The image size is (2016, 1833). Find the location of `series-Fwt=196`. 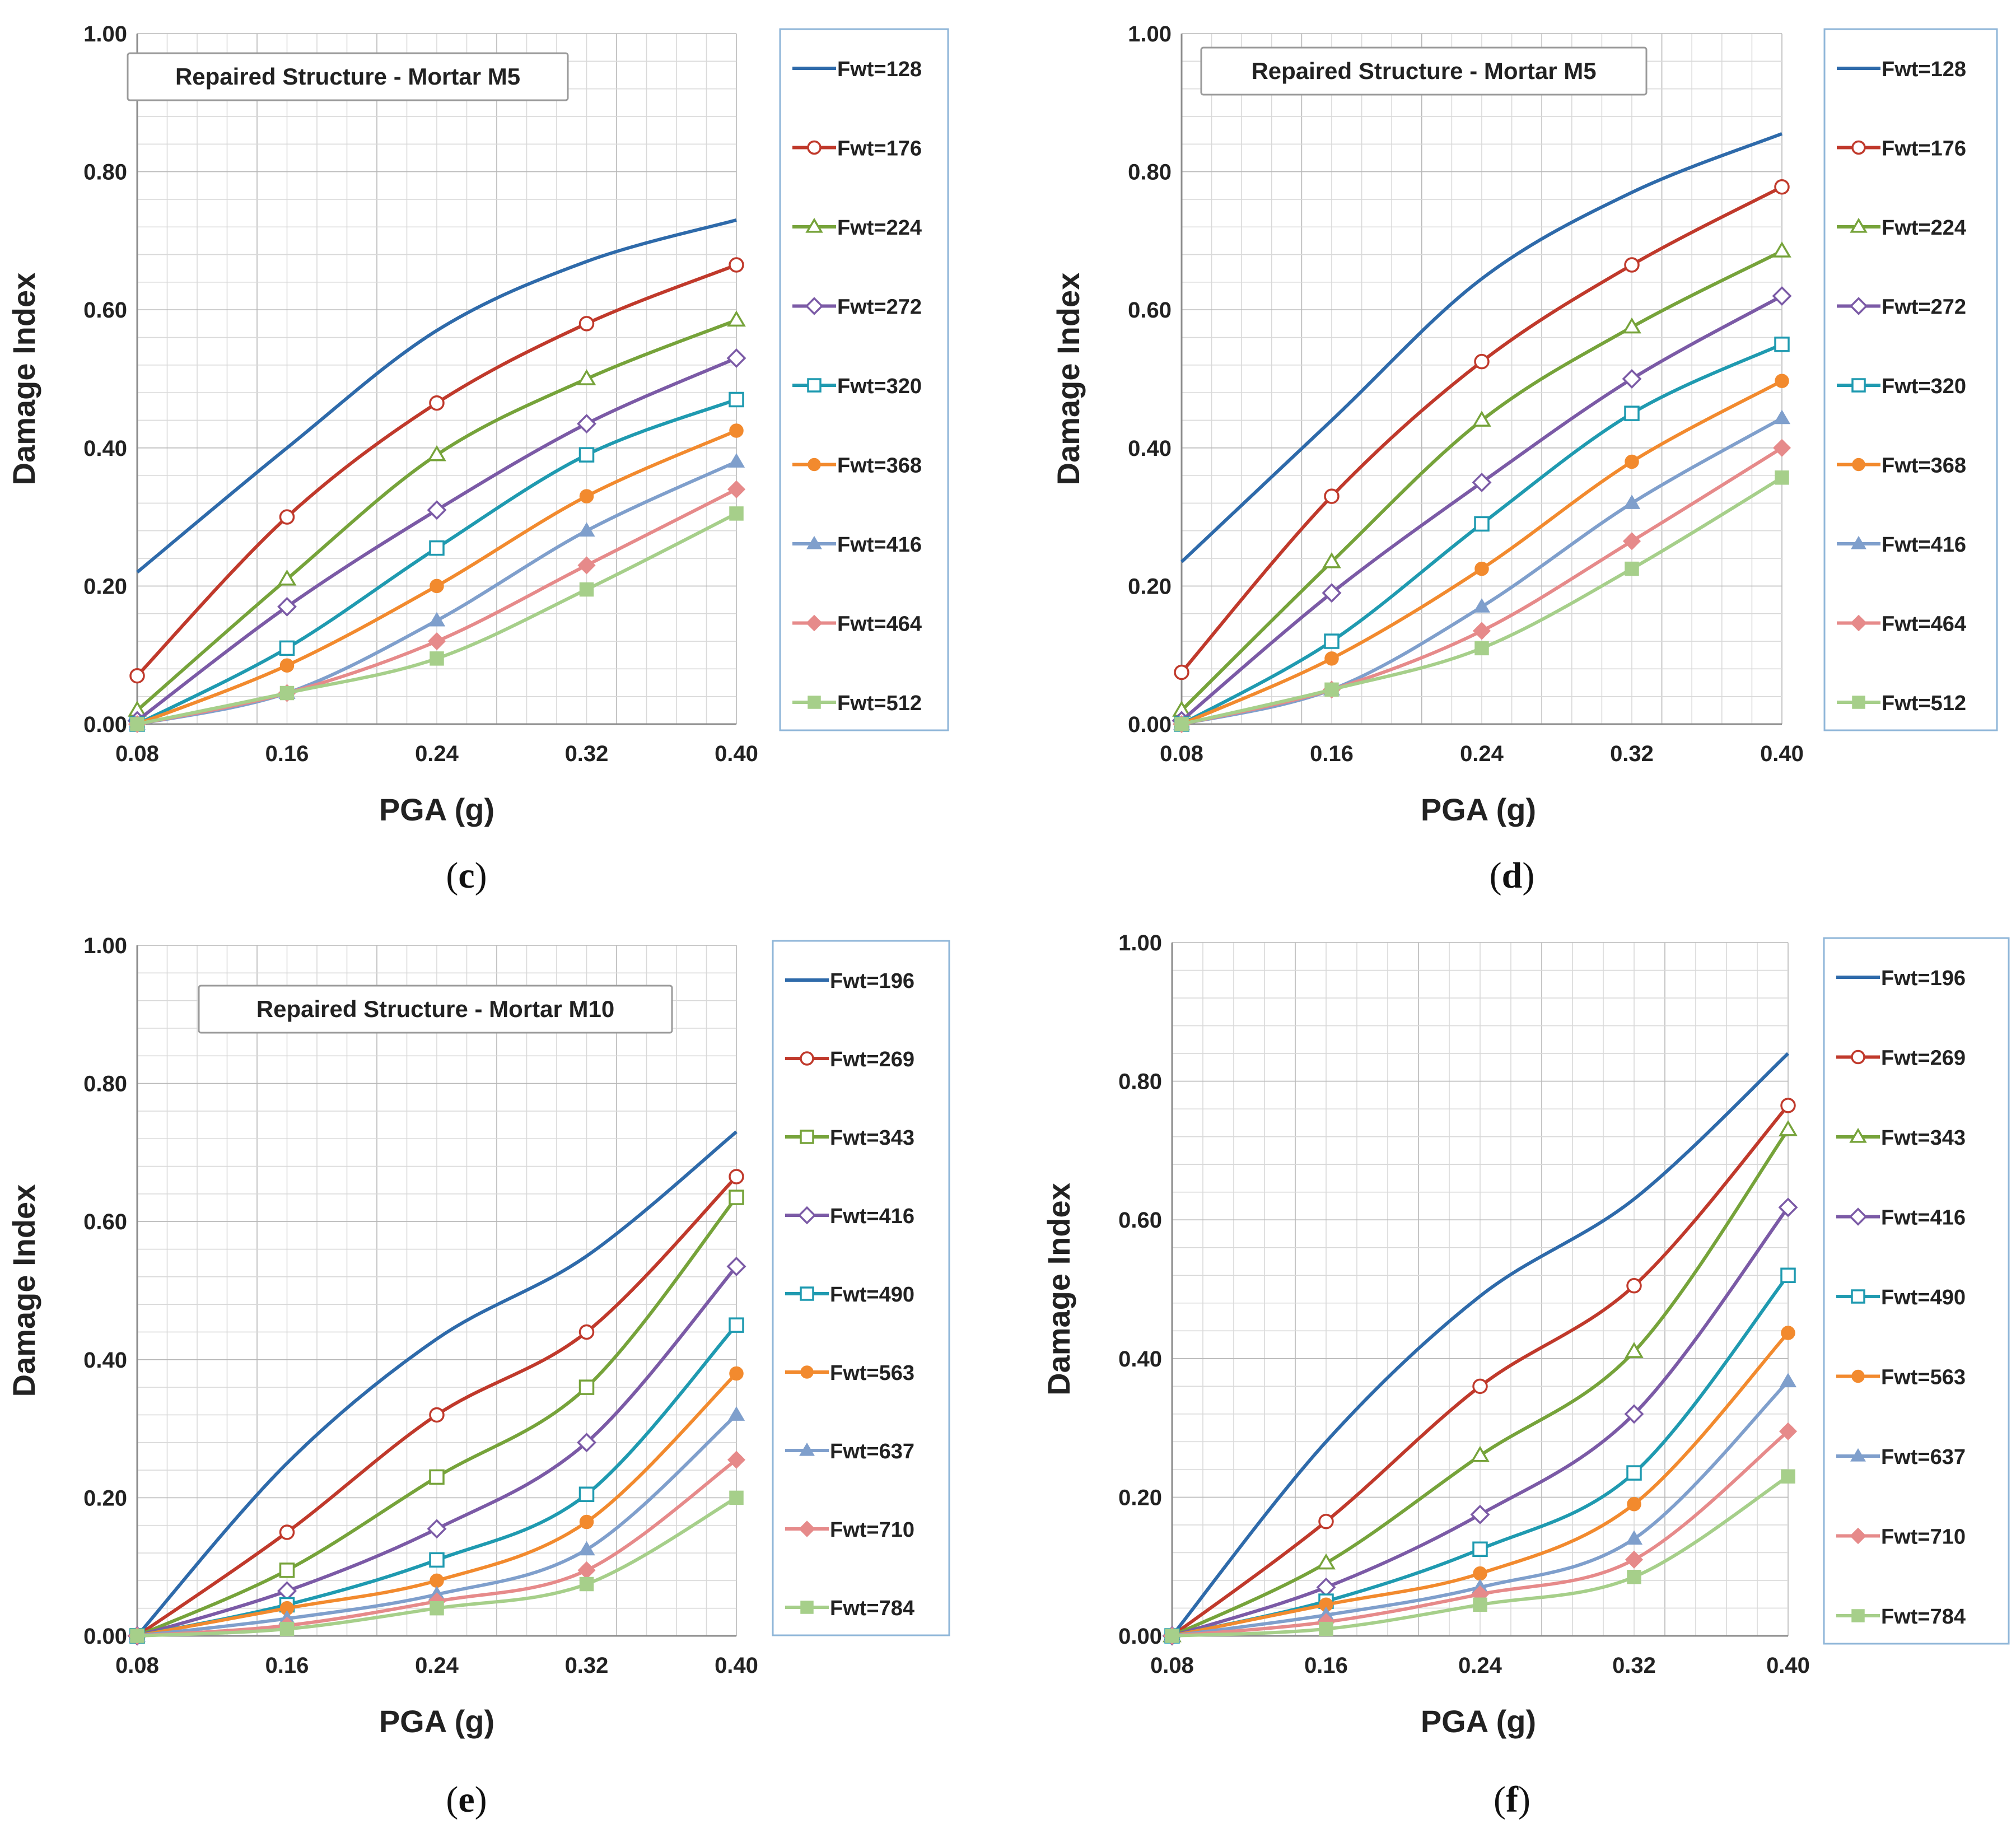

series-Fwt=196 is located at coordinates (437, 1384).